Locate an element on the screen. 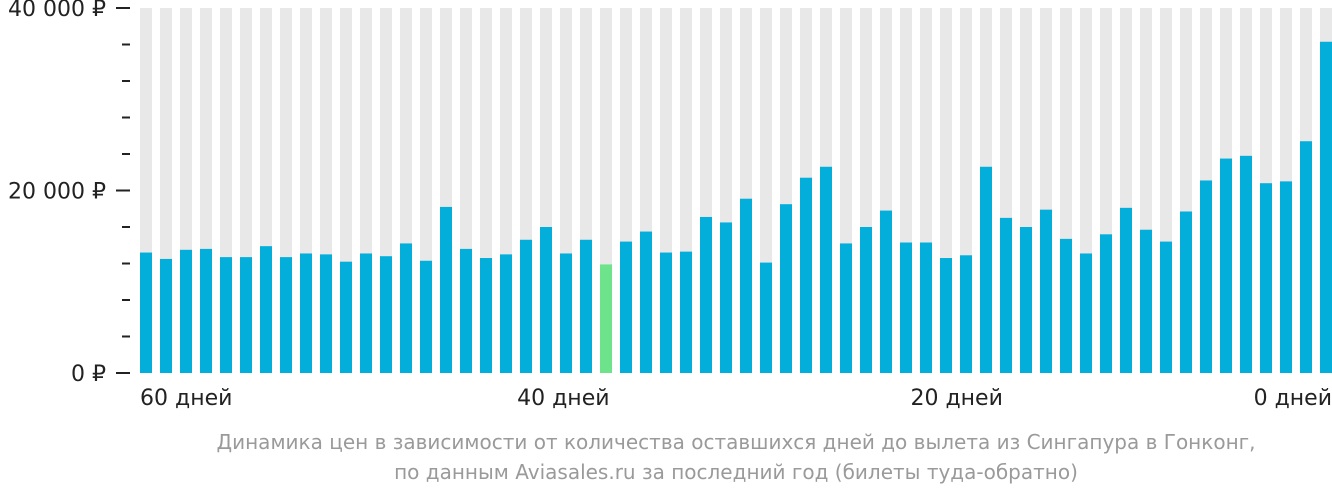  x-tick-label: 0 дней is located at coordinates (1293, 398).